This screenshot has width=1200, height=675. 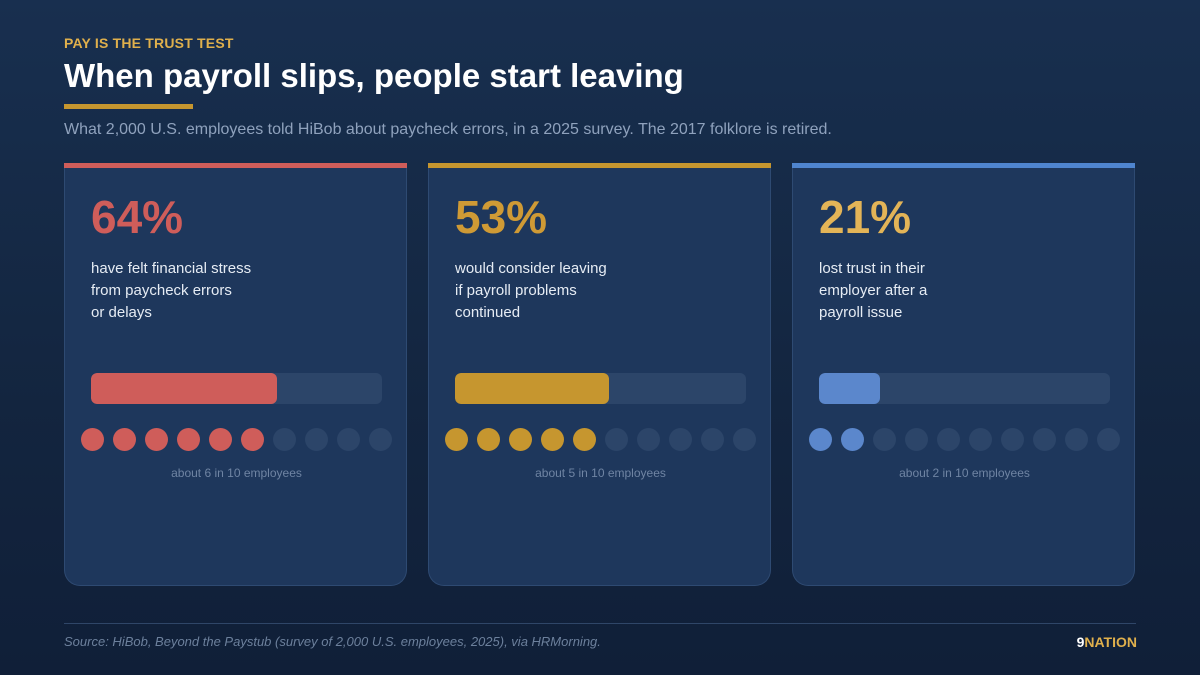 What do you see at coordinates (873, 290) in the screenshot?
I see `stat-description-line: employer after a` at bounding box center [873, 290].